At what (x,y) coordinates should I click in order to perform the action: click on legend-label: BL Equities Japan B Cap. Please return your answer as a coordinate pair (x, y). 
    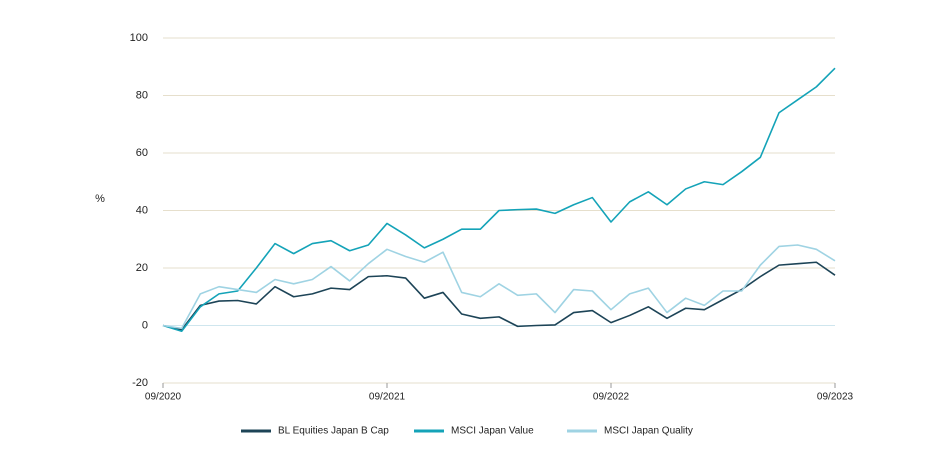
    Looking at the image, I should click on (333, 431).